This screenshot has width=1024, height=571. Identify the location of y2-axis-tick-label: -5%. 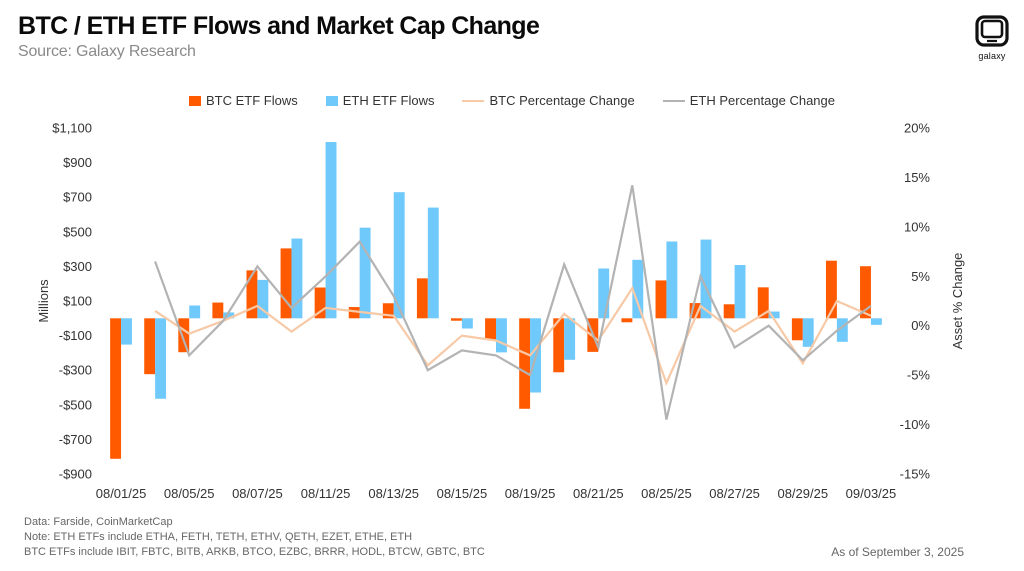
(919, 375).